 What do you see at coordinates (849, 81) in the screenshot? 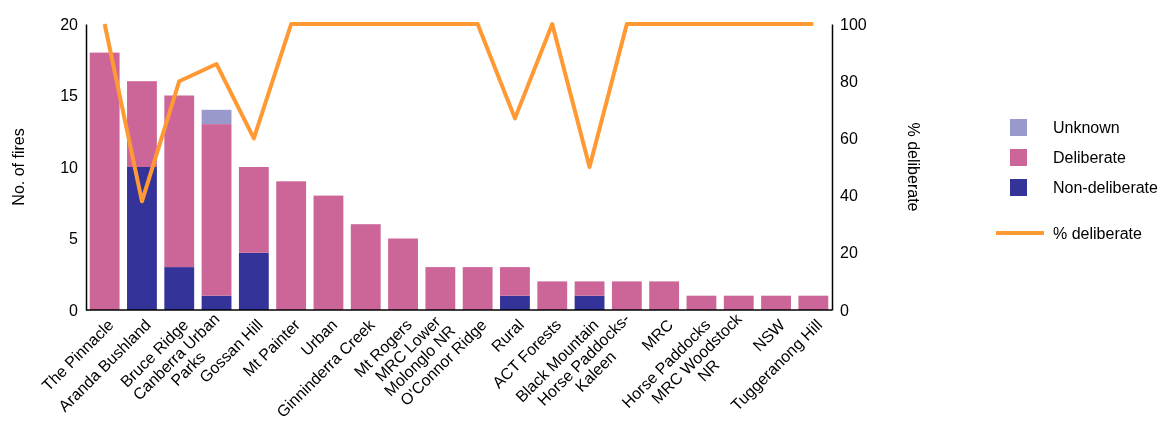
I see `y2-tick-label: 80` at bounding box center [849, 81].